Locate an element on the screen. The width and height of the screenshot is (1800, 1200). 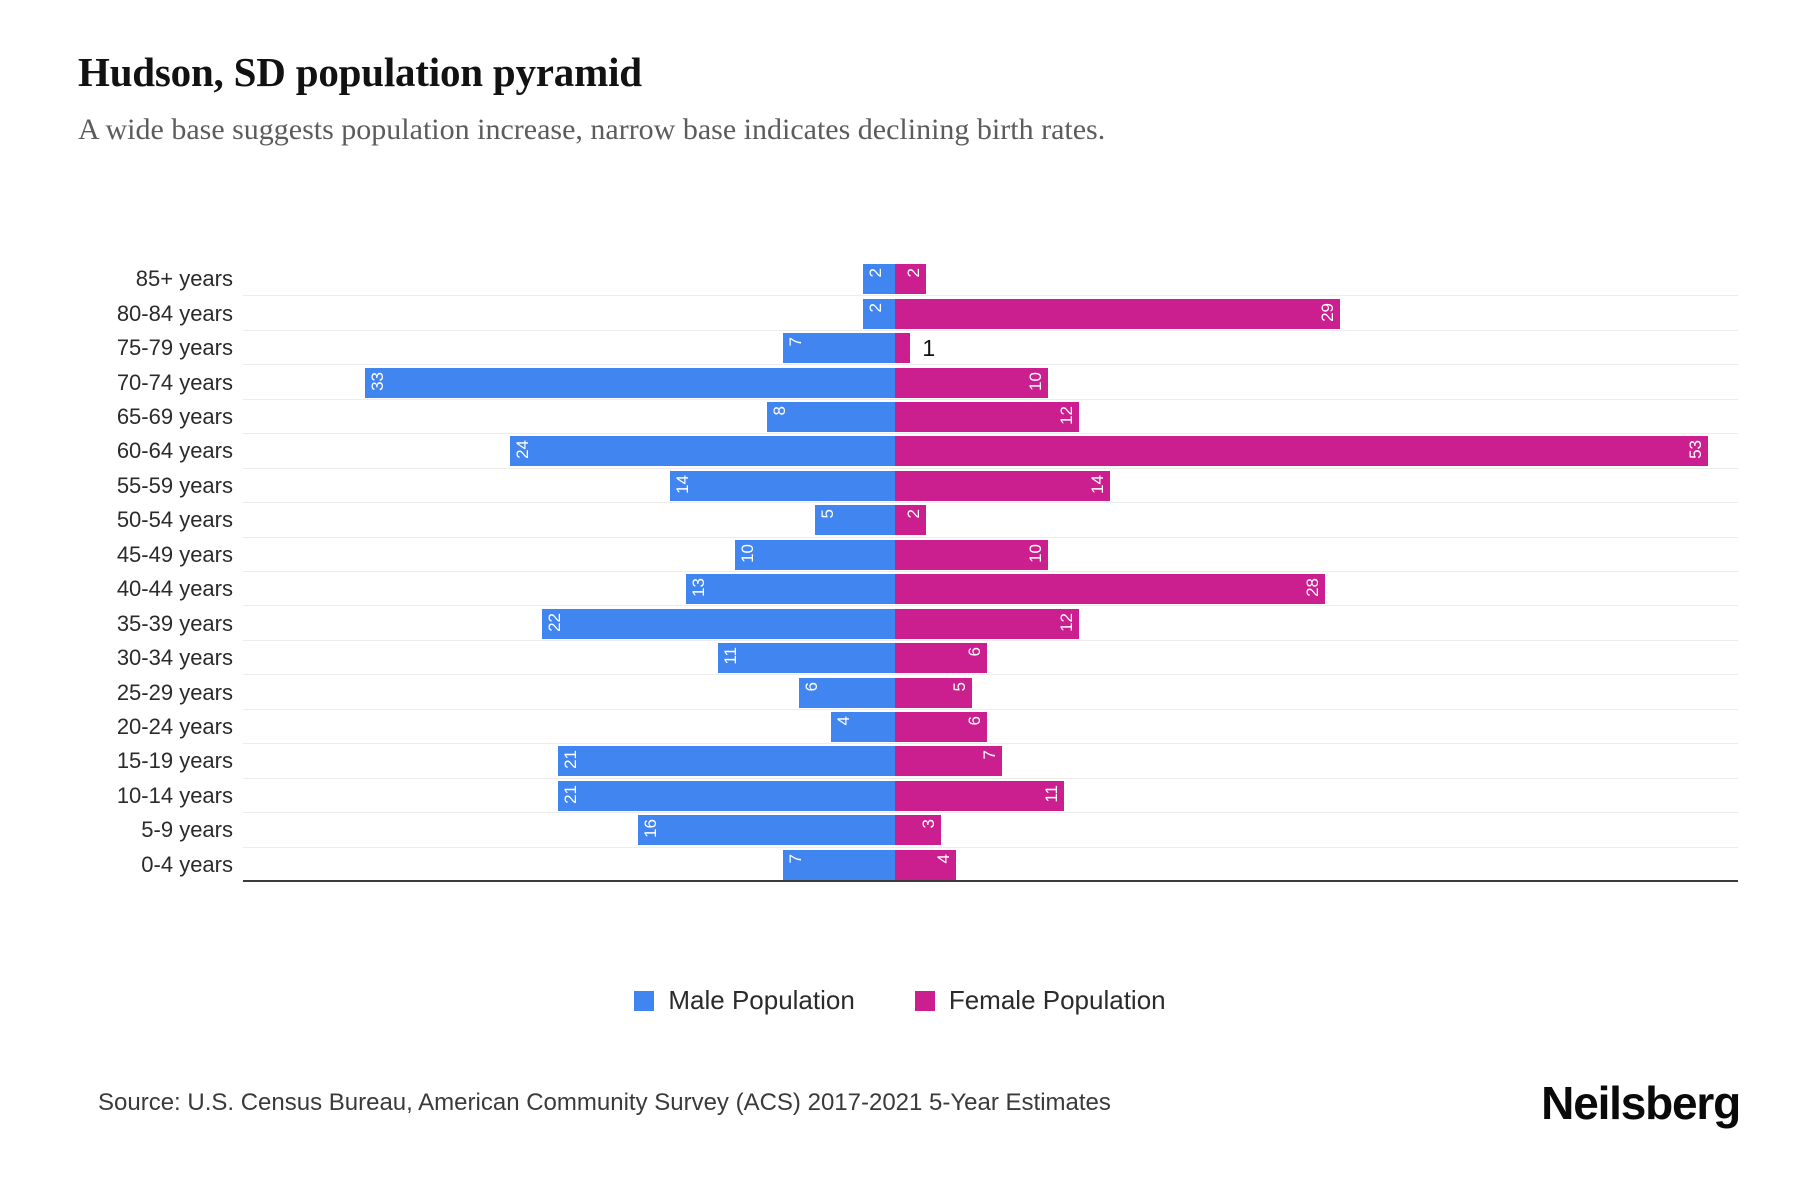
bar-male: 14 is located at coordinates (782, 485).